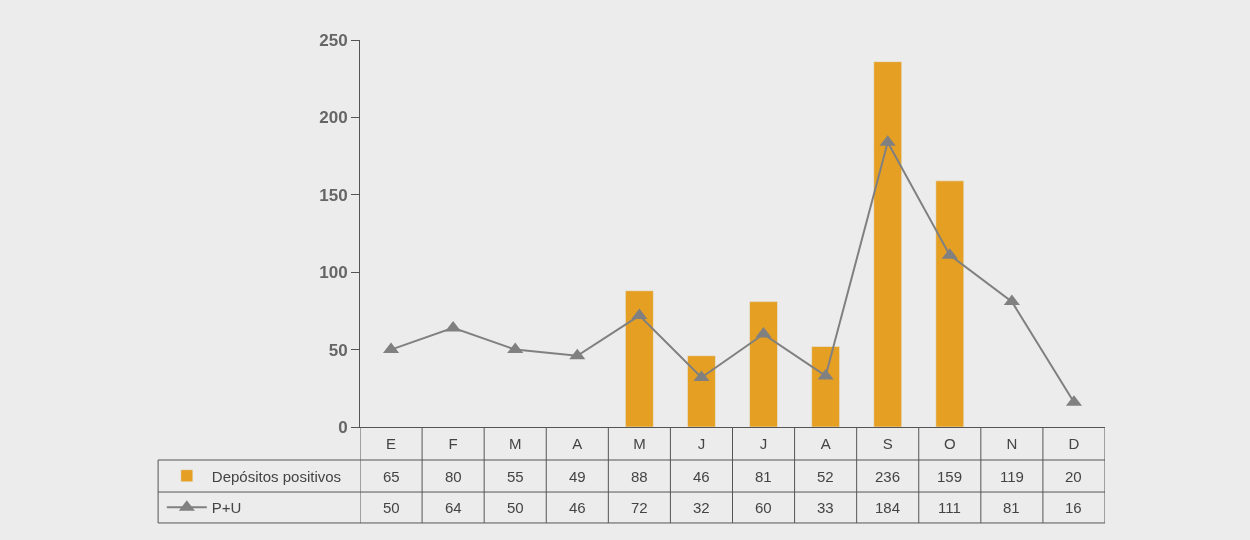 The height and width of the screenshot is (540, 1250). Describe the element at coordinates (333, 195) in the screenshot. I see `y-tick-label: 150` at that location.